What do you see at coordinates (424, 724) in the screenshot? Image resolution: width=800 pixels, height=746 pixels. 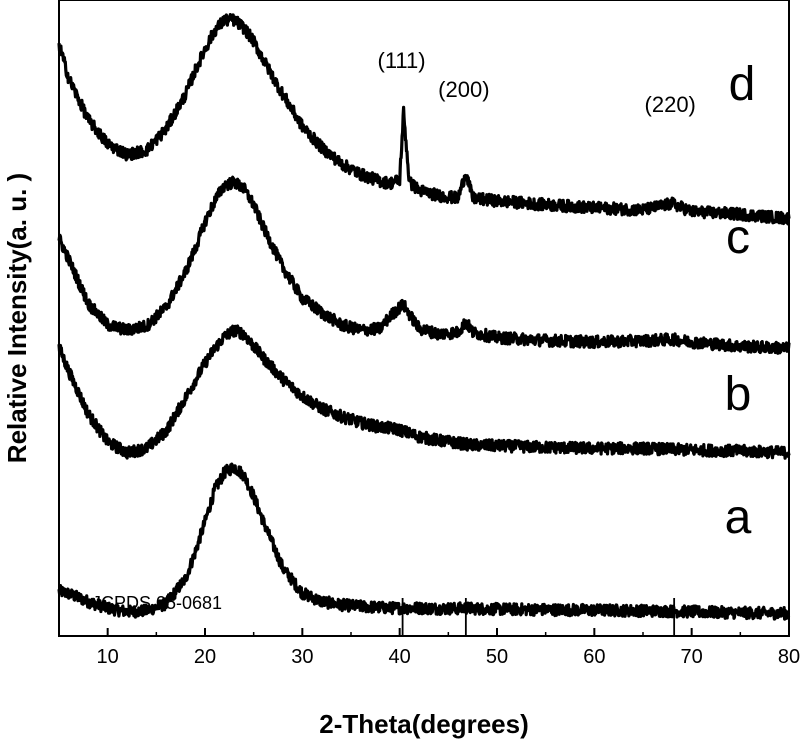 I see `x-axis-title: 2-Theta(degrees)` at bounding box center [424, 724].